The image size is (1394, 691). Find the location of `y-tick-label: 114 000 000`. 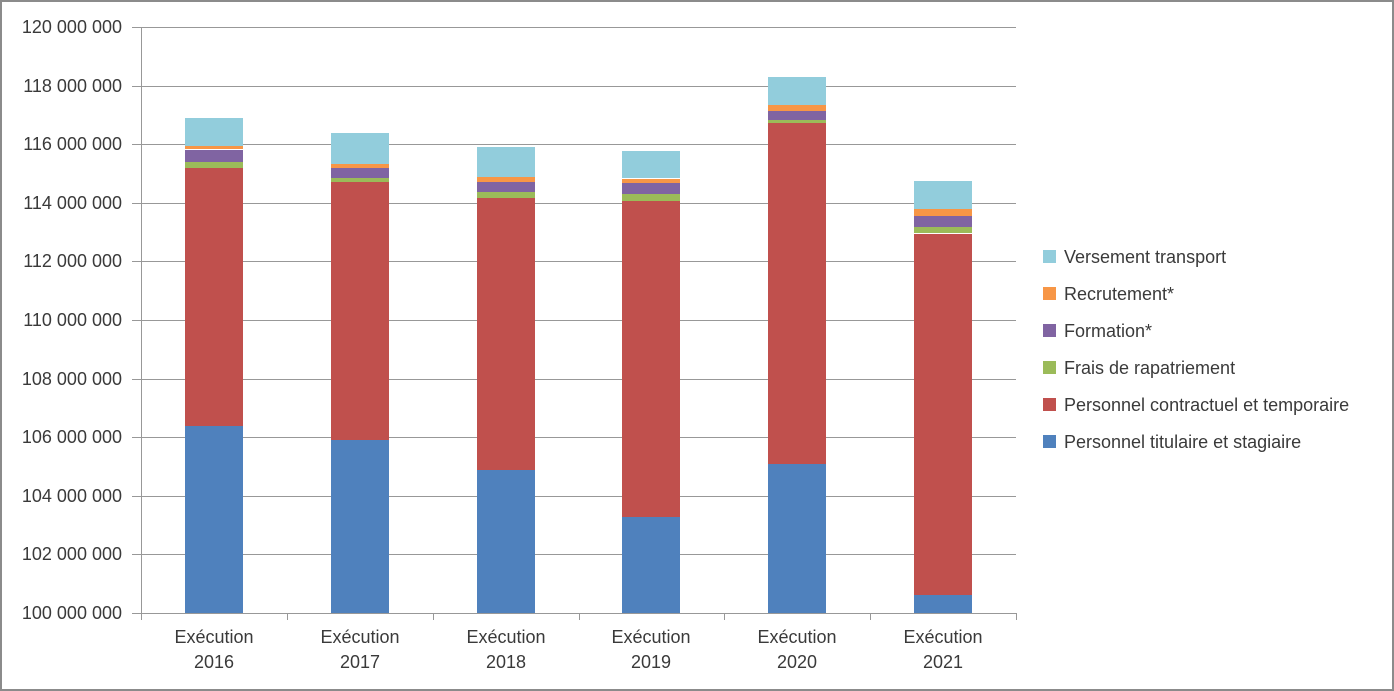

y-tick-label: 114 000 000 is located at coordinates (72, 203).